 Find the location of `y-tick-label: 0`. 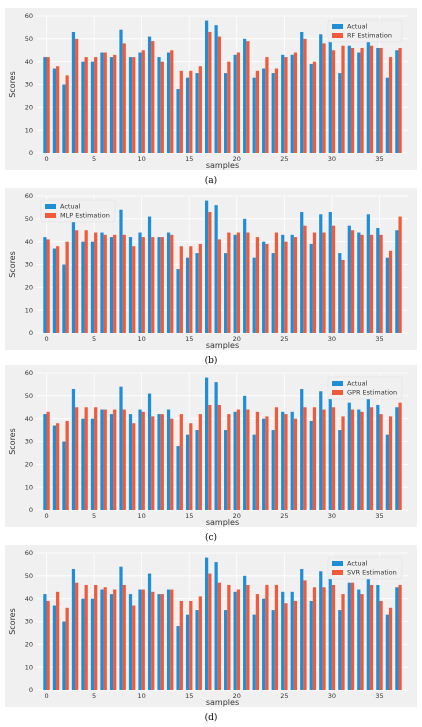

y-tick-label: 0 is located at coordinates (31, 153).